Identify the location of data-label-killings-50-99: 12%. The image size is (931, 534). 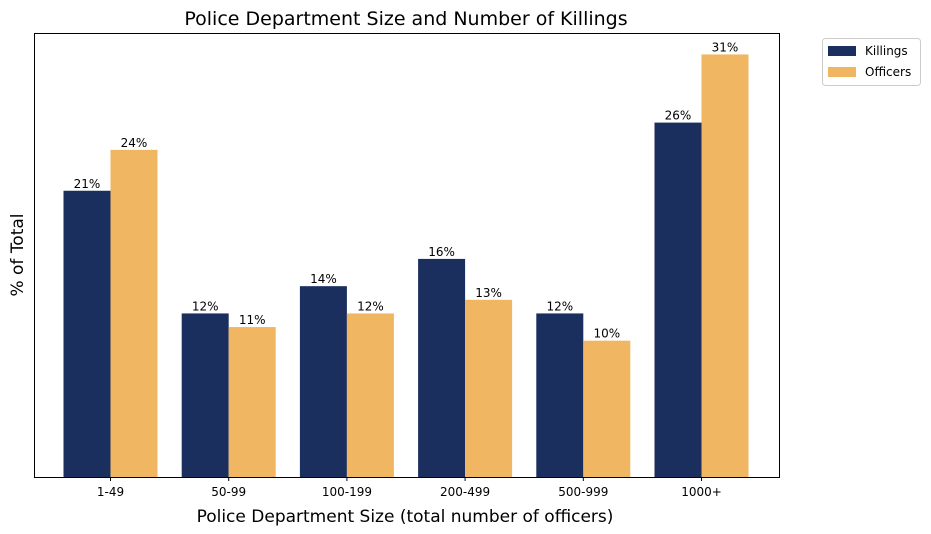
(205, 306).